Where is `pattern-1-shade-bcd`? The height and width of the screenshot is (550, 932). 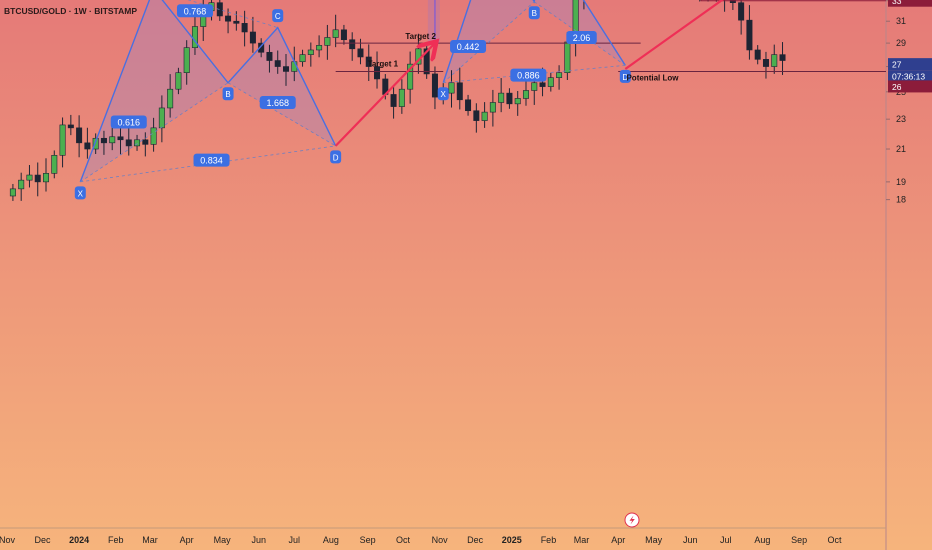
pattern-1-shade-bcd is located at coordinates (282, 86).